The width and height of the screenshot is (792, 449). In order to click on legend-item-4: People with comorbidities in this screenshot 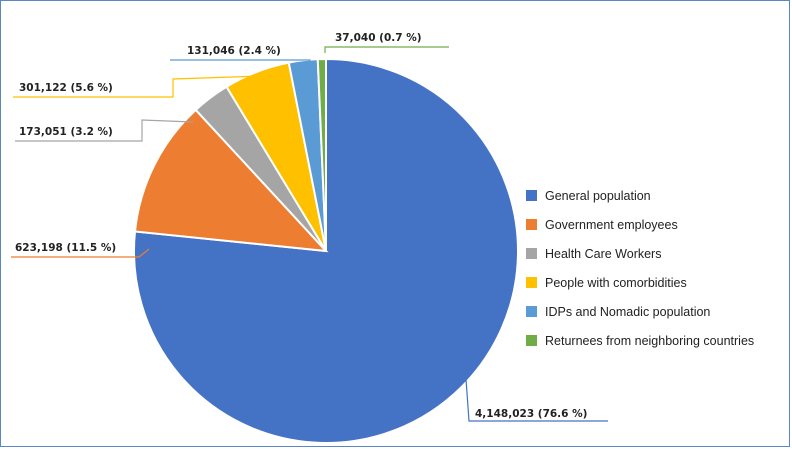, I will do `click(640, 282)`.